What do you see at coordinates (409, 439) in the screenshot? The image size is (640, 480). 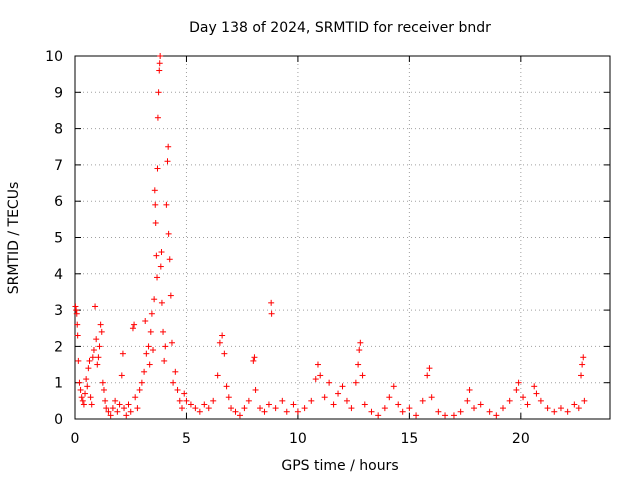 I see `x-tick-label: 15` at bounding box center [409, 439].